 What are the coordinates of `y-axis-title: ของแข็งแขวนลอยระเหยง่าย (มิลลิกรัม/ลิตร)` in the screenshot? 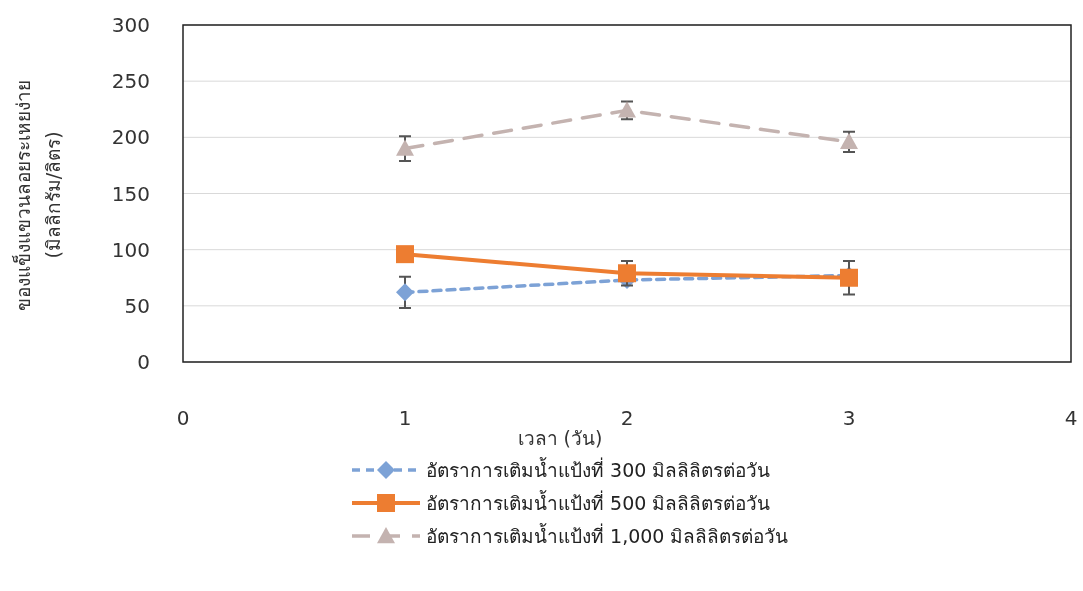 It's located at (37, 195).